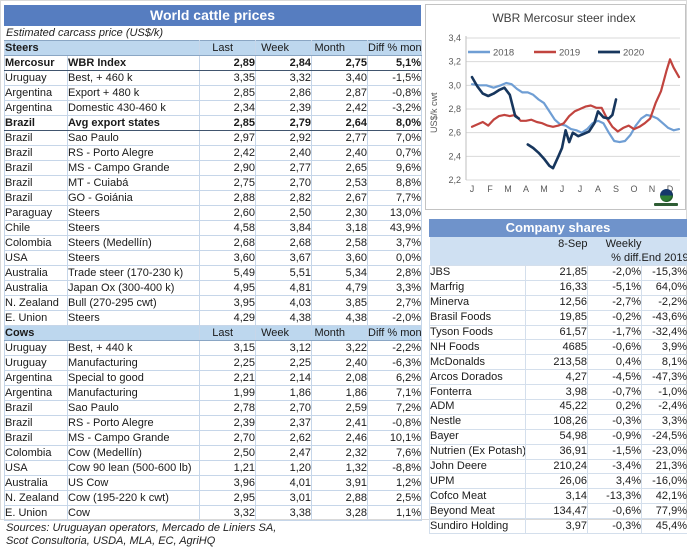 Image resolution: width=687 pixels, height=548 pixels. I want to click on cell-end-2019: -2,4%, so click(664, 407).